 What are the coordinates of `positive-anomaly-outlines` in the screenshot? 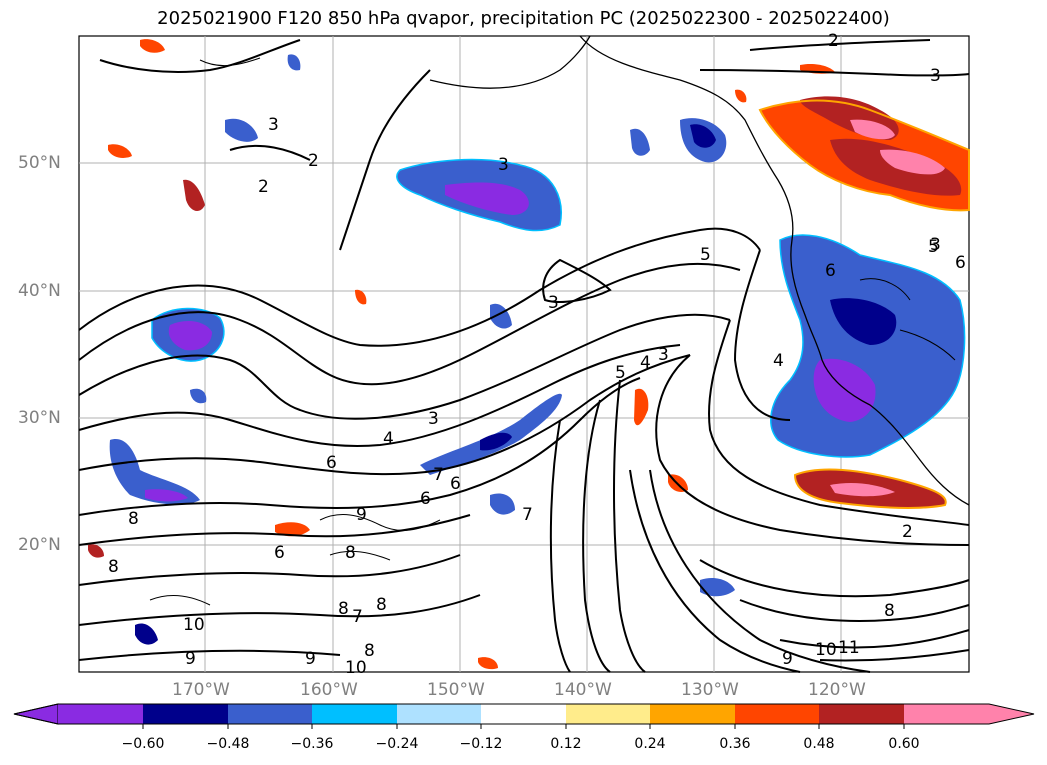 It's located at (864, 304).